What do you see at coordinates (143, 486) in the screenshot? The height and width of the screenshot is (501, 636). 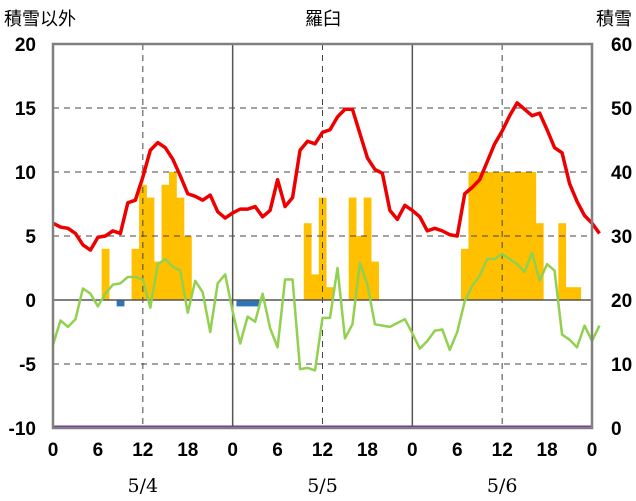 I see `date-label: 5/4` at bounding box center [143, 486].